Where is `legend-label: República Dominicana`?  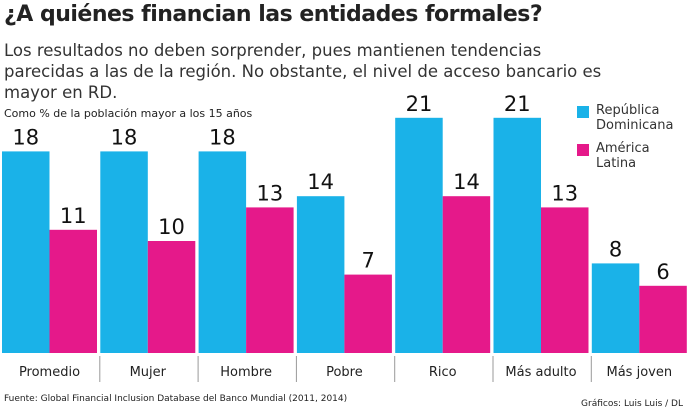 legend-label: República Dominicana is located at coordinates (635, 118).